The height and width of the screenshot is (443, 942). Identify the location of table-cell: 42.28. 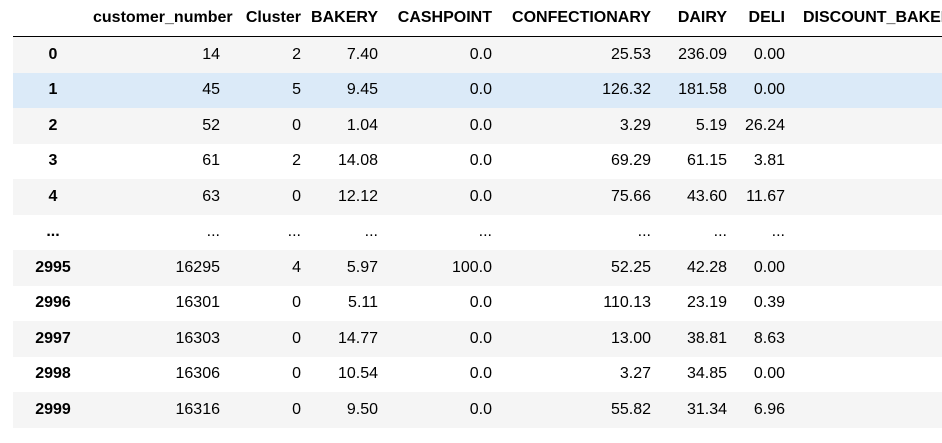
(706, 267).